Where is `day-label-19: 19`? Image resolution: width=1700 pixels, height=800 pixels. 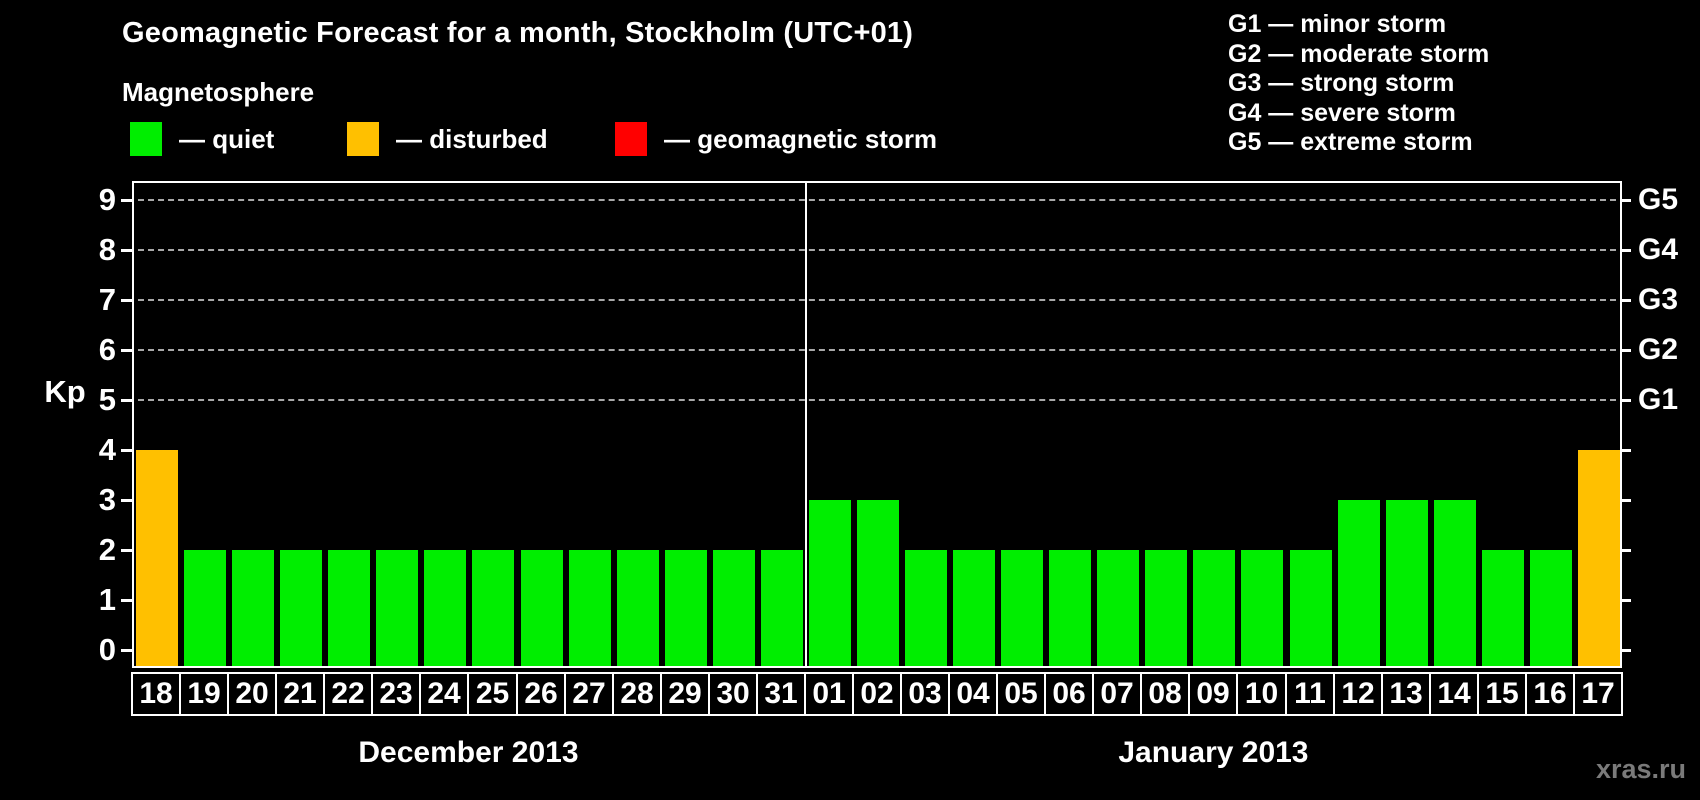
day-label-19: 19 is located at coordinates (204, 694).